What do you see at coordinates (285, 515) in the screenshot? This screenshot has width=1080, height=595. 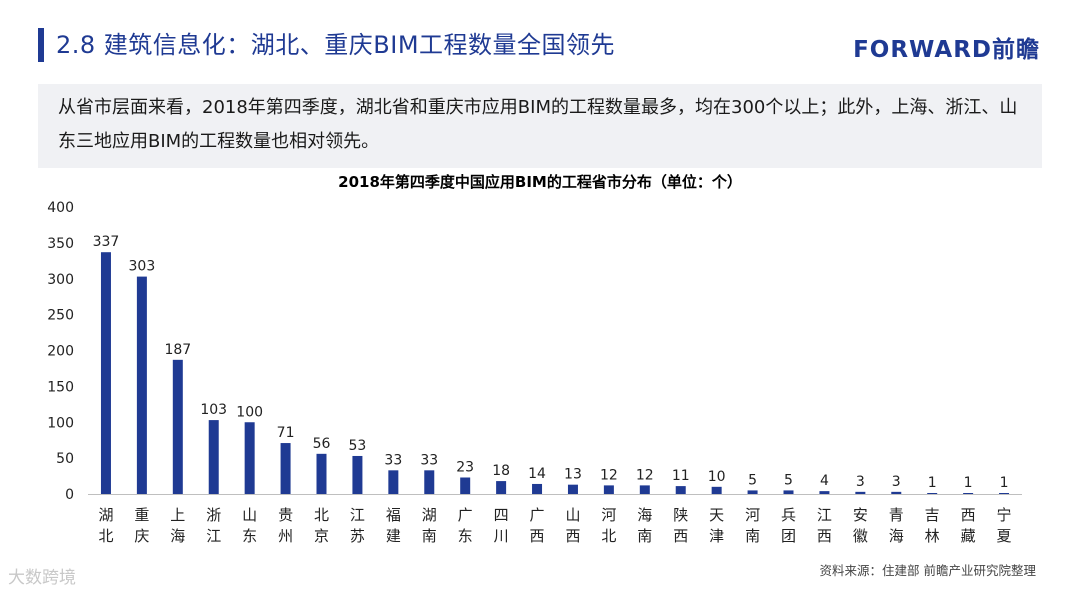 I see `x-tick-label: 贵` at bounding box center [285, 515].